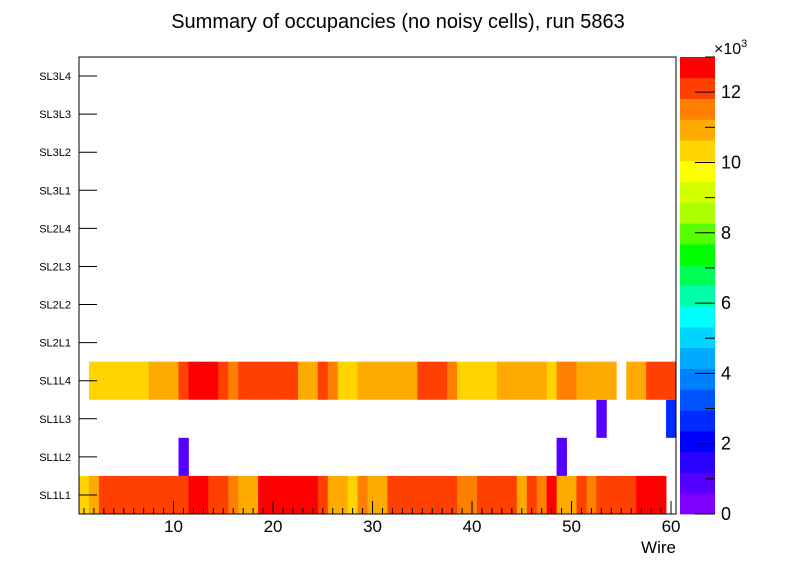 The height and width of the screenshot is (572, 796). Describe the element at coordinates (55, 267) in the screenshot. I see `y-tick-label: SL2L3` at that location.